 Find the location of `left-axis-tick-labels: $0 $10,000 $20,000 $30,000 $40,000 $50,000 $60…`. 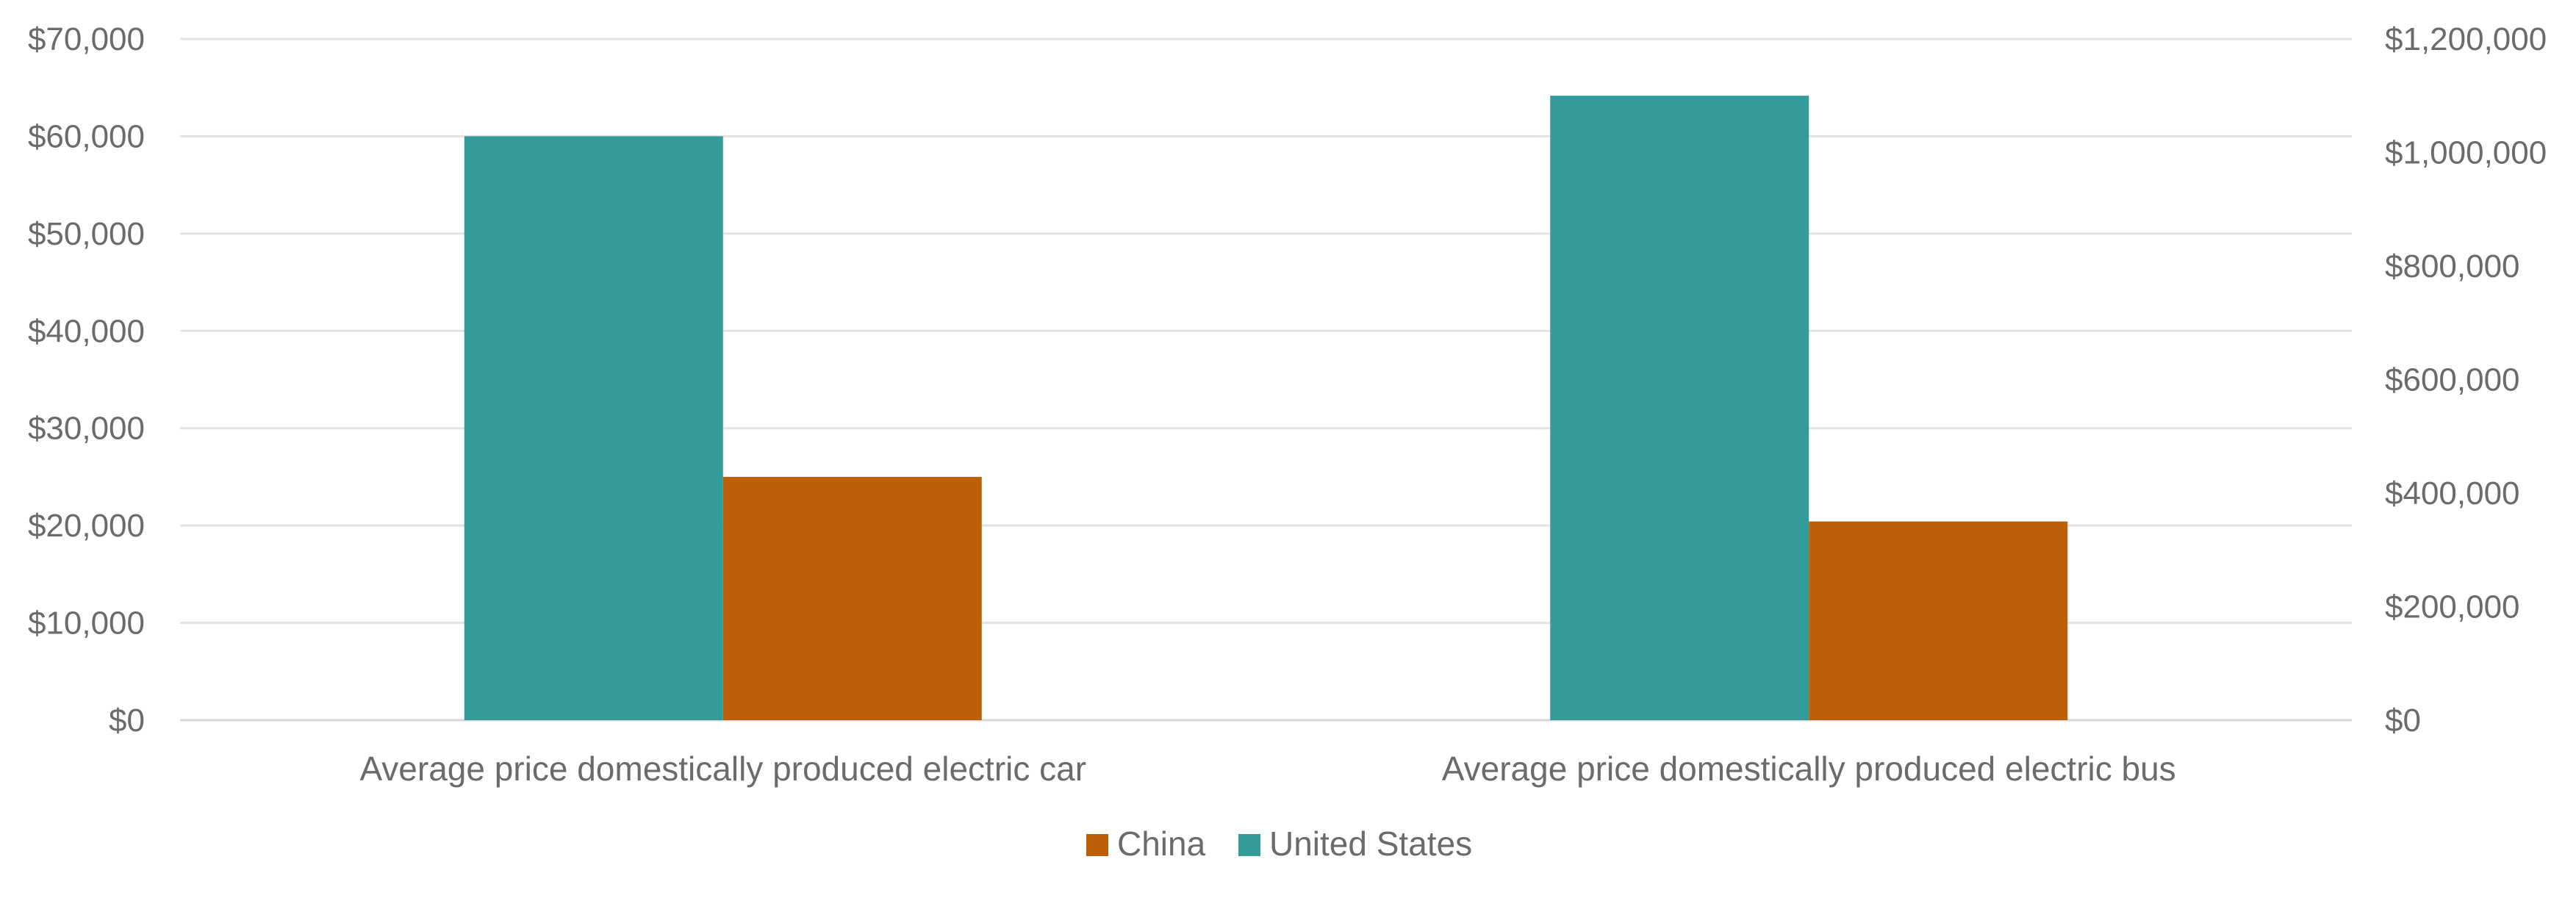

left-axis-tick-labels: $0 $10,000 $20,000 $30,000 $40,000 $50,000 $60… is located at coordinates (86, 380).